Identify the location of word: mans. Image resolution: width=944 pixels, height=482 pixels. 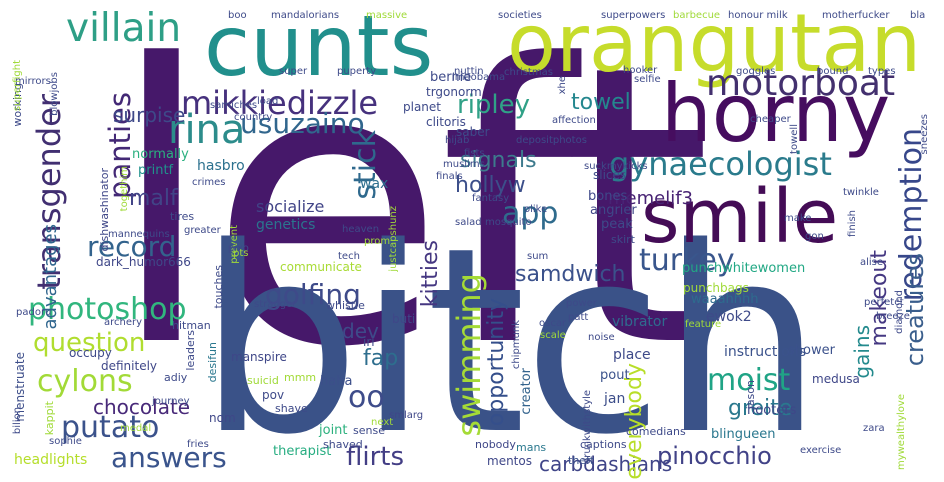
(531, 447).